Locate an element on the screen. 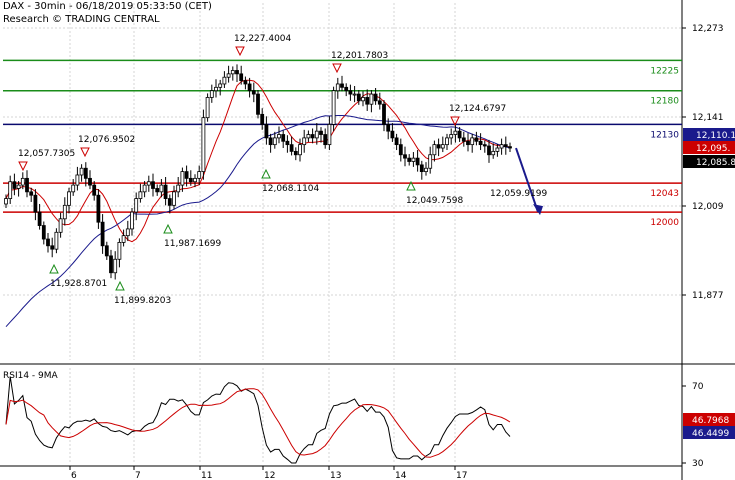 The height and width of the screenshot is (480, 735). high-marker is located at coordinates (337, 68).